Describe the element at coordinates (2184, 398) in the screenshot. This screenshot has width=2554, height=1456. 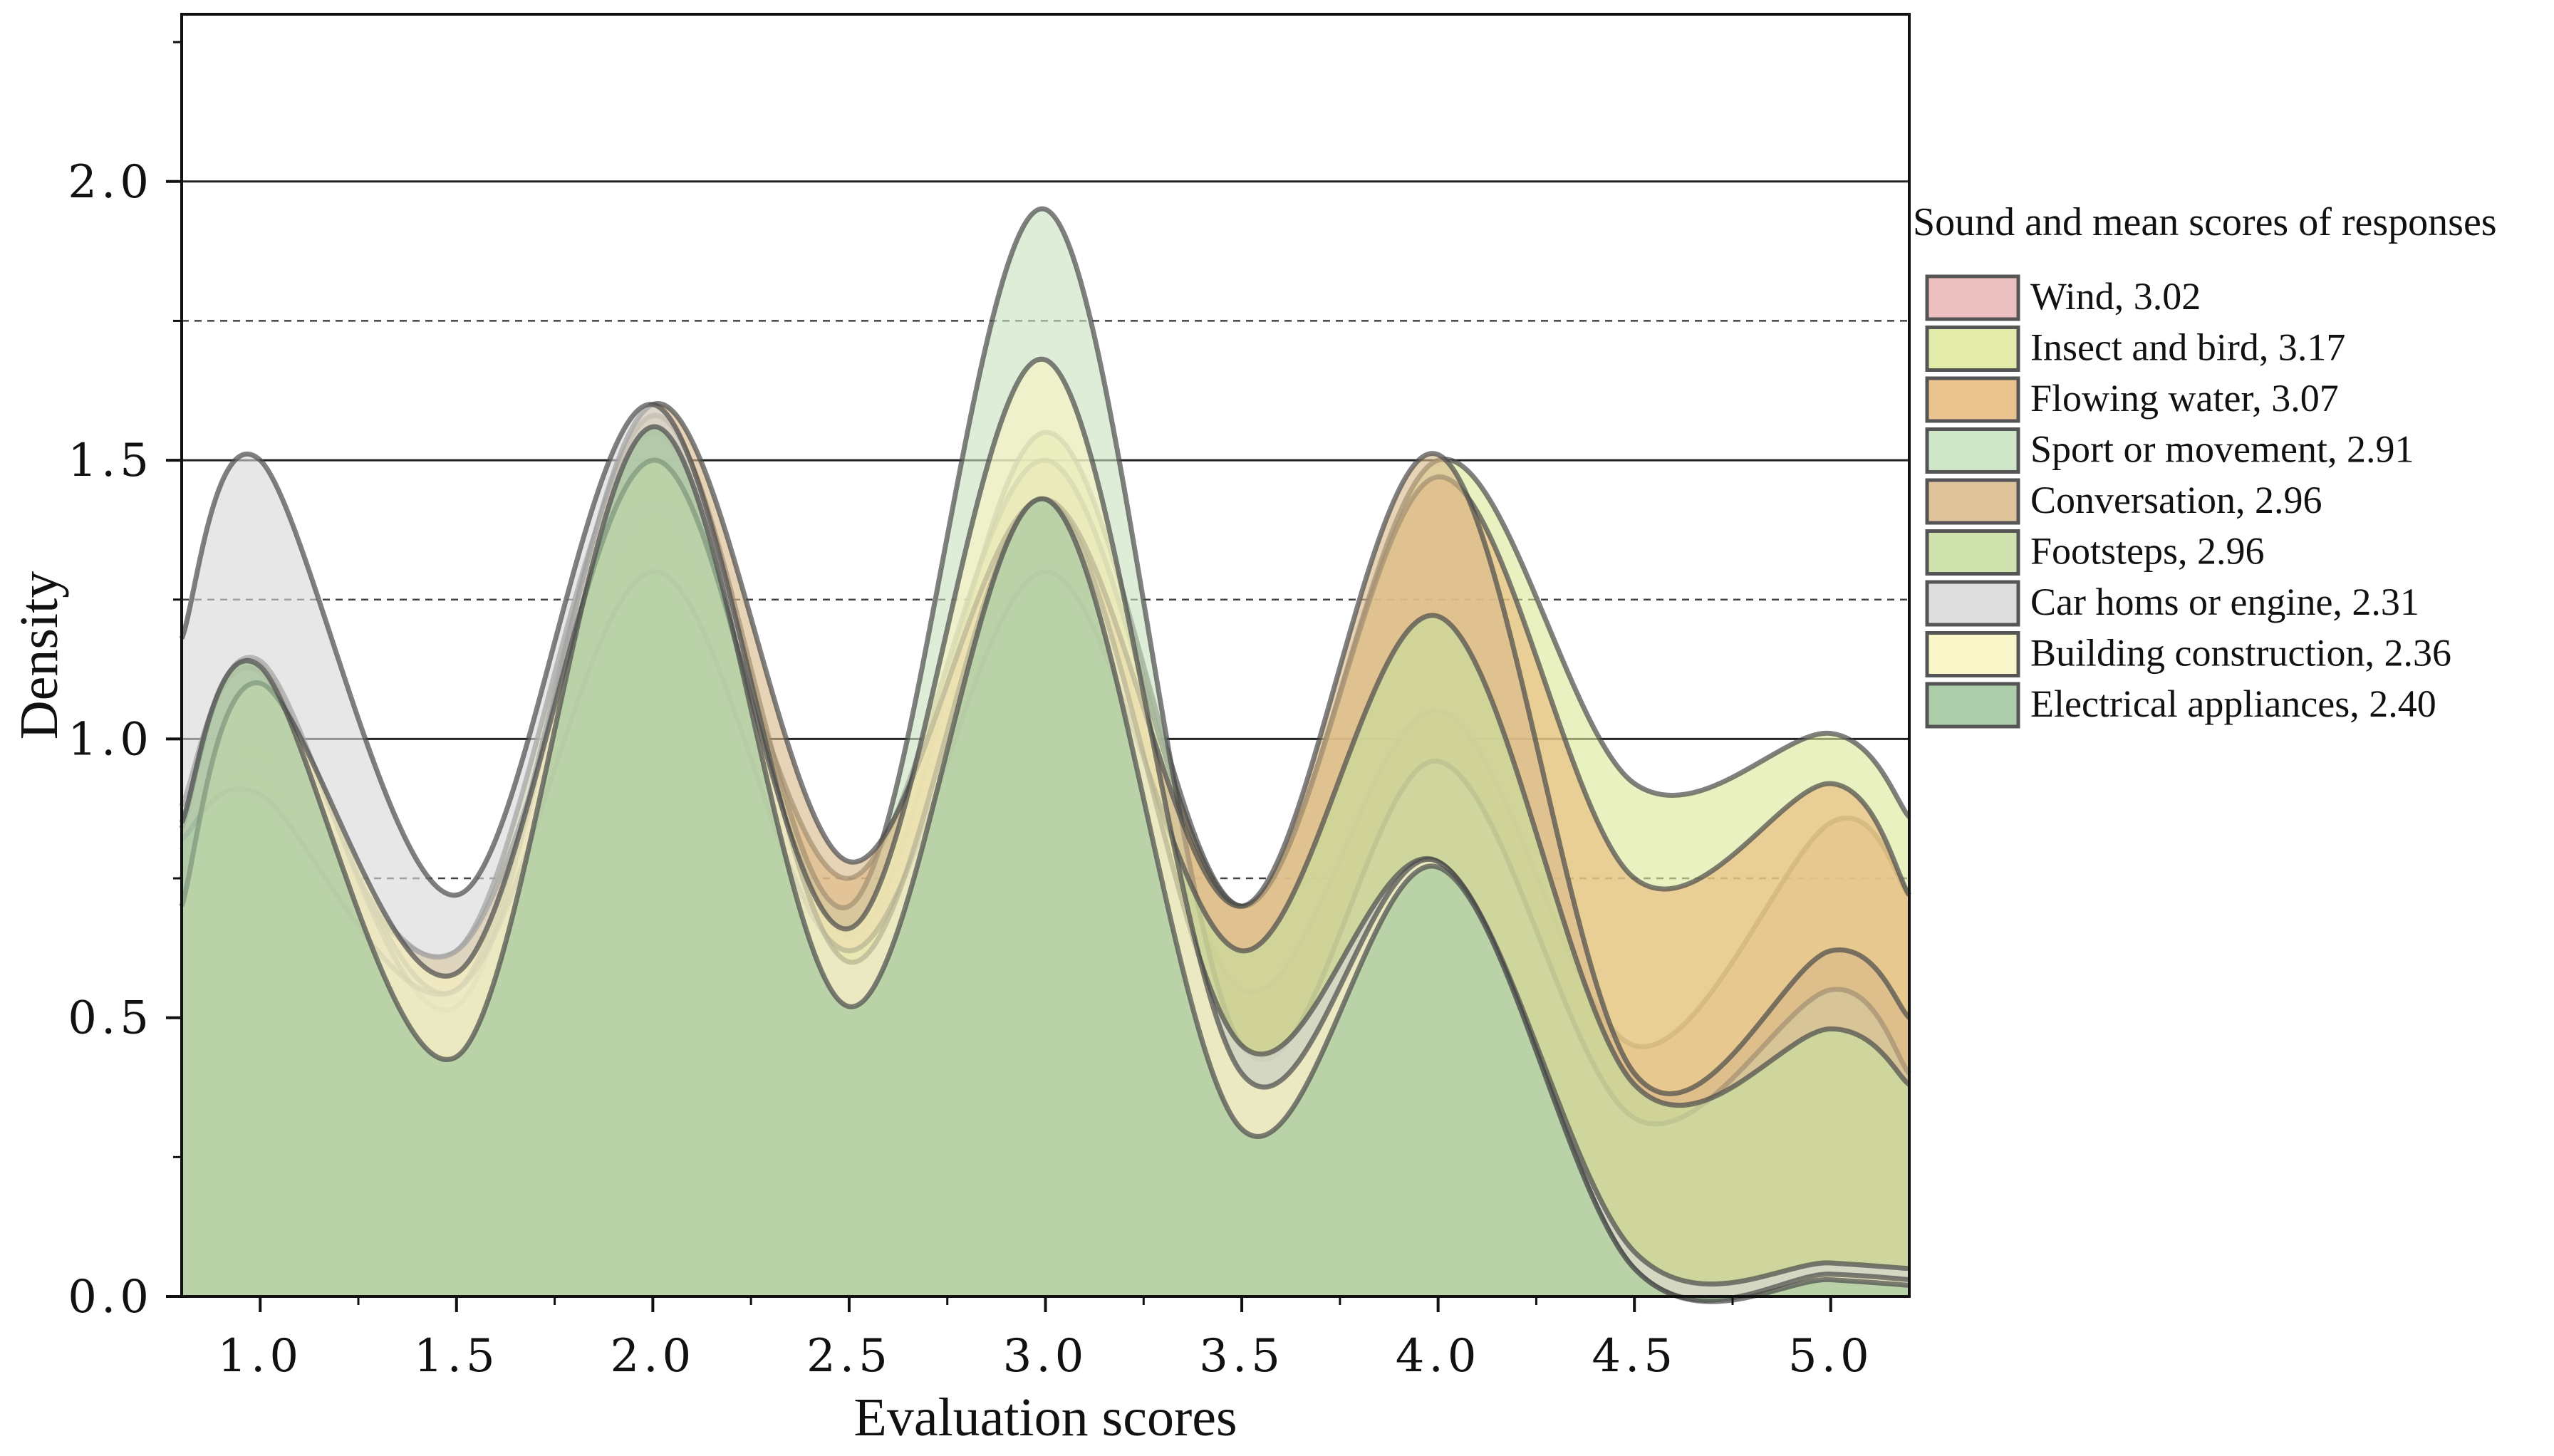
I see `legend-label: Flowing water, 3.07` at that location.